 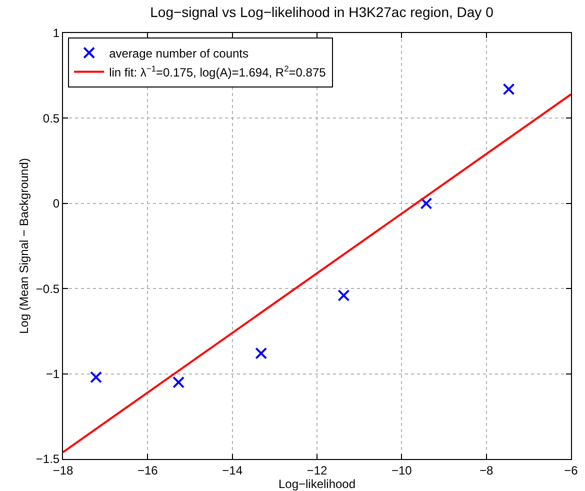 What do you see at coordinates (486, 470) in the screenshot?
I see `x-tick-label: −8` at bounding box center [486, 470].